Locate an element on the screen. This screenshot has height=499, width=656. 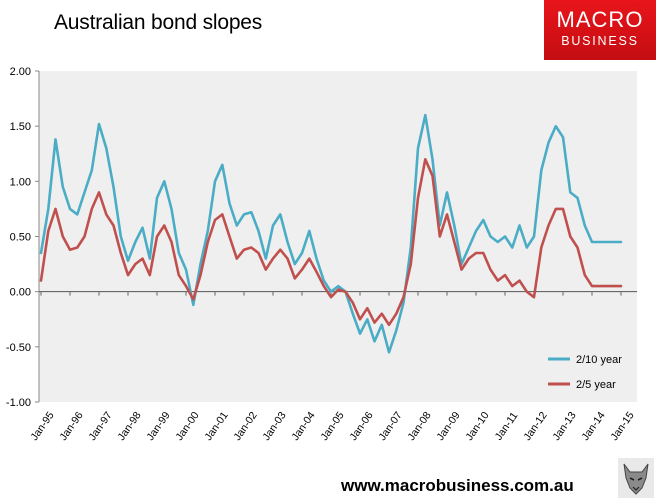
chart-title: Australian bond slopes is located at coordinates (158, 22).